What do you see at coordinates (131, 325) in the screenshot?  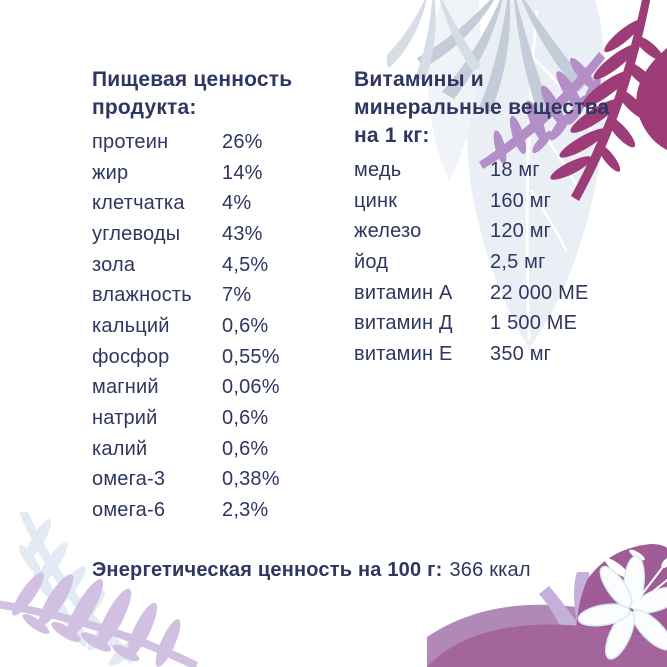 I see `nutrient-label: кальций` at bounding box center [131, 325].